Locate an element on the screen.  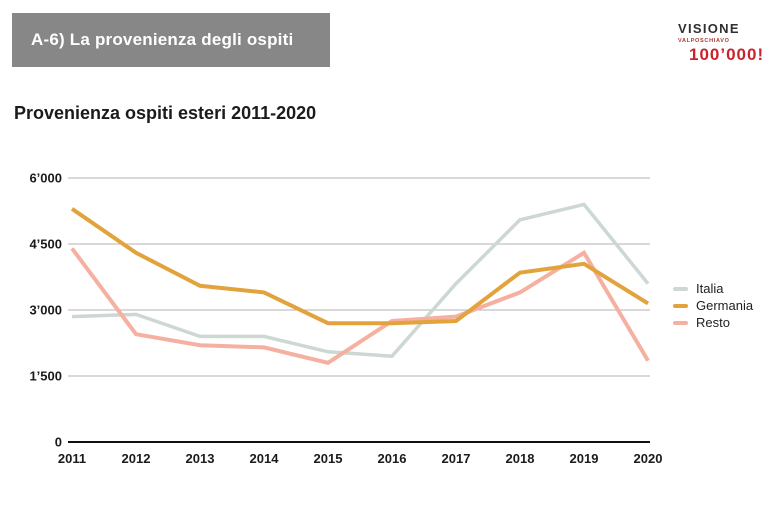
y-tick-label: 1’500 is located at coordinates (45, 376).